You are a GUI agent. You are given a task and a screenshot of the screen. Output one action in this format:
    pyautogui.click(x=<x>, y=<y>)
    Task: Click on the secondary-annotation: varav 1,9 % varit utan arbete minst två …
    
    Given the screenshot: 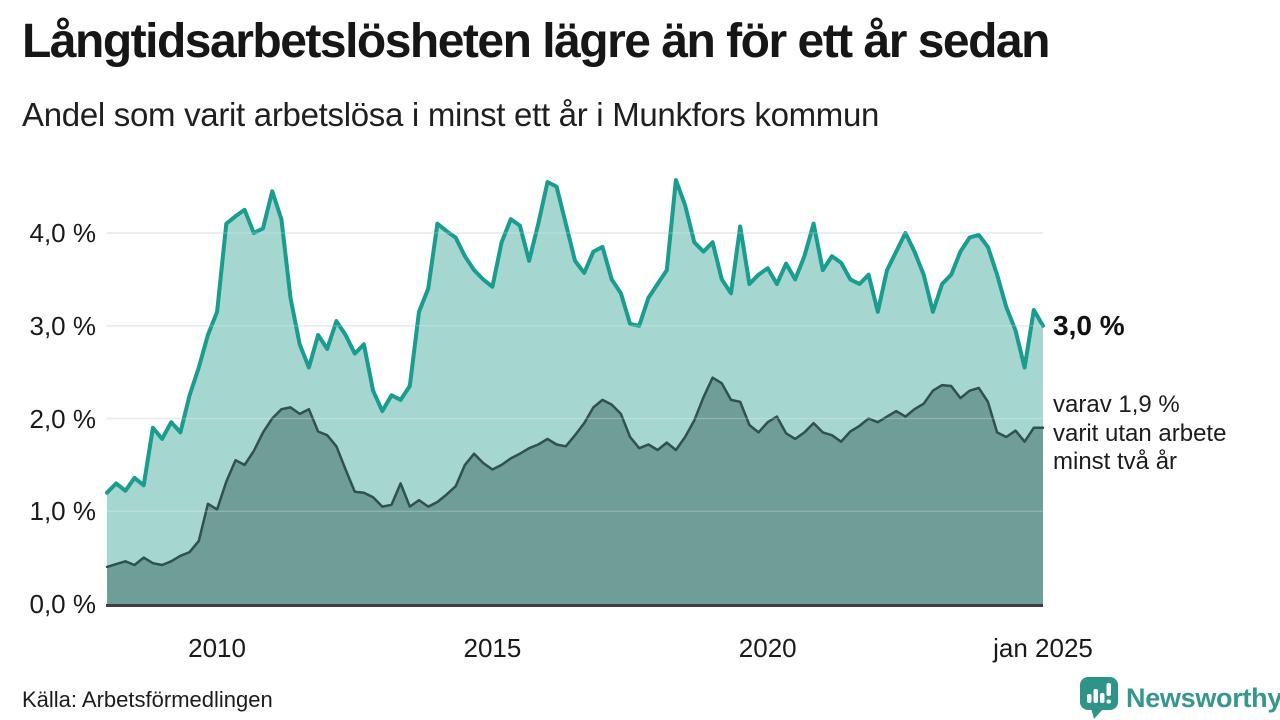 What is the action you would take?
    pyautogui.click(x=1140, y=433)
    